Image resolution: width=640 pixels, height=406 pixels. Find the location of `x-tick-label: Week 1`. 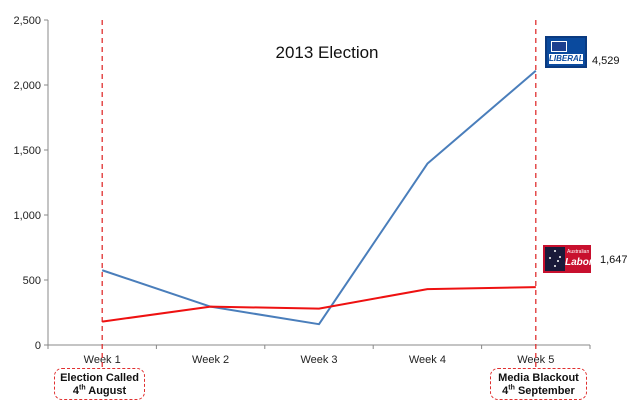

x-tick-label: Week 1 is located at coordinates (102, 360).